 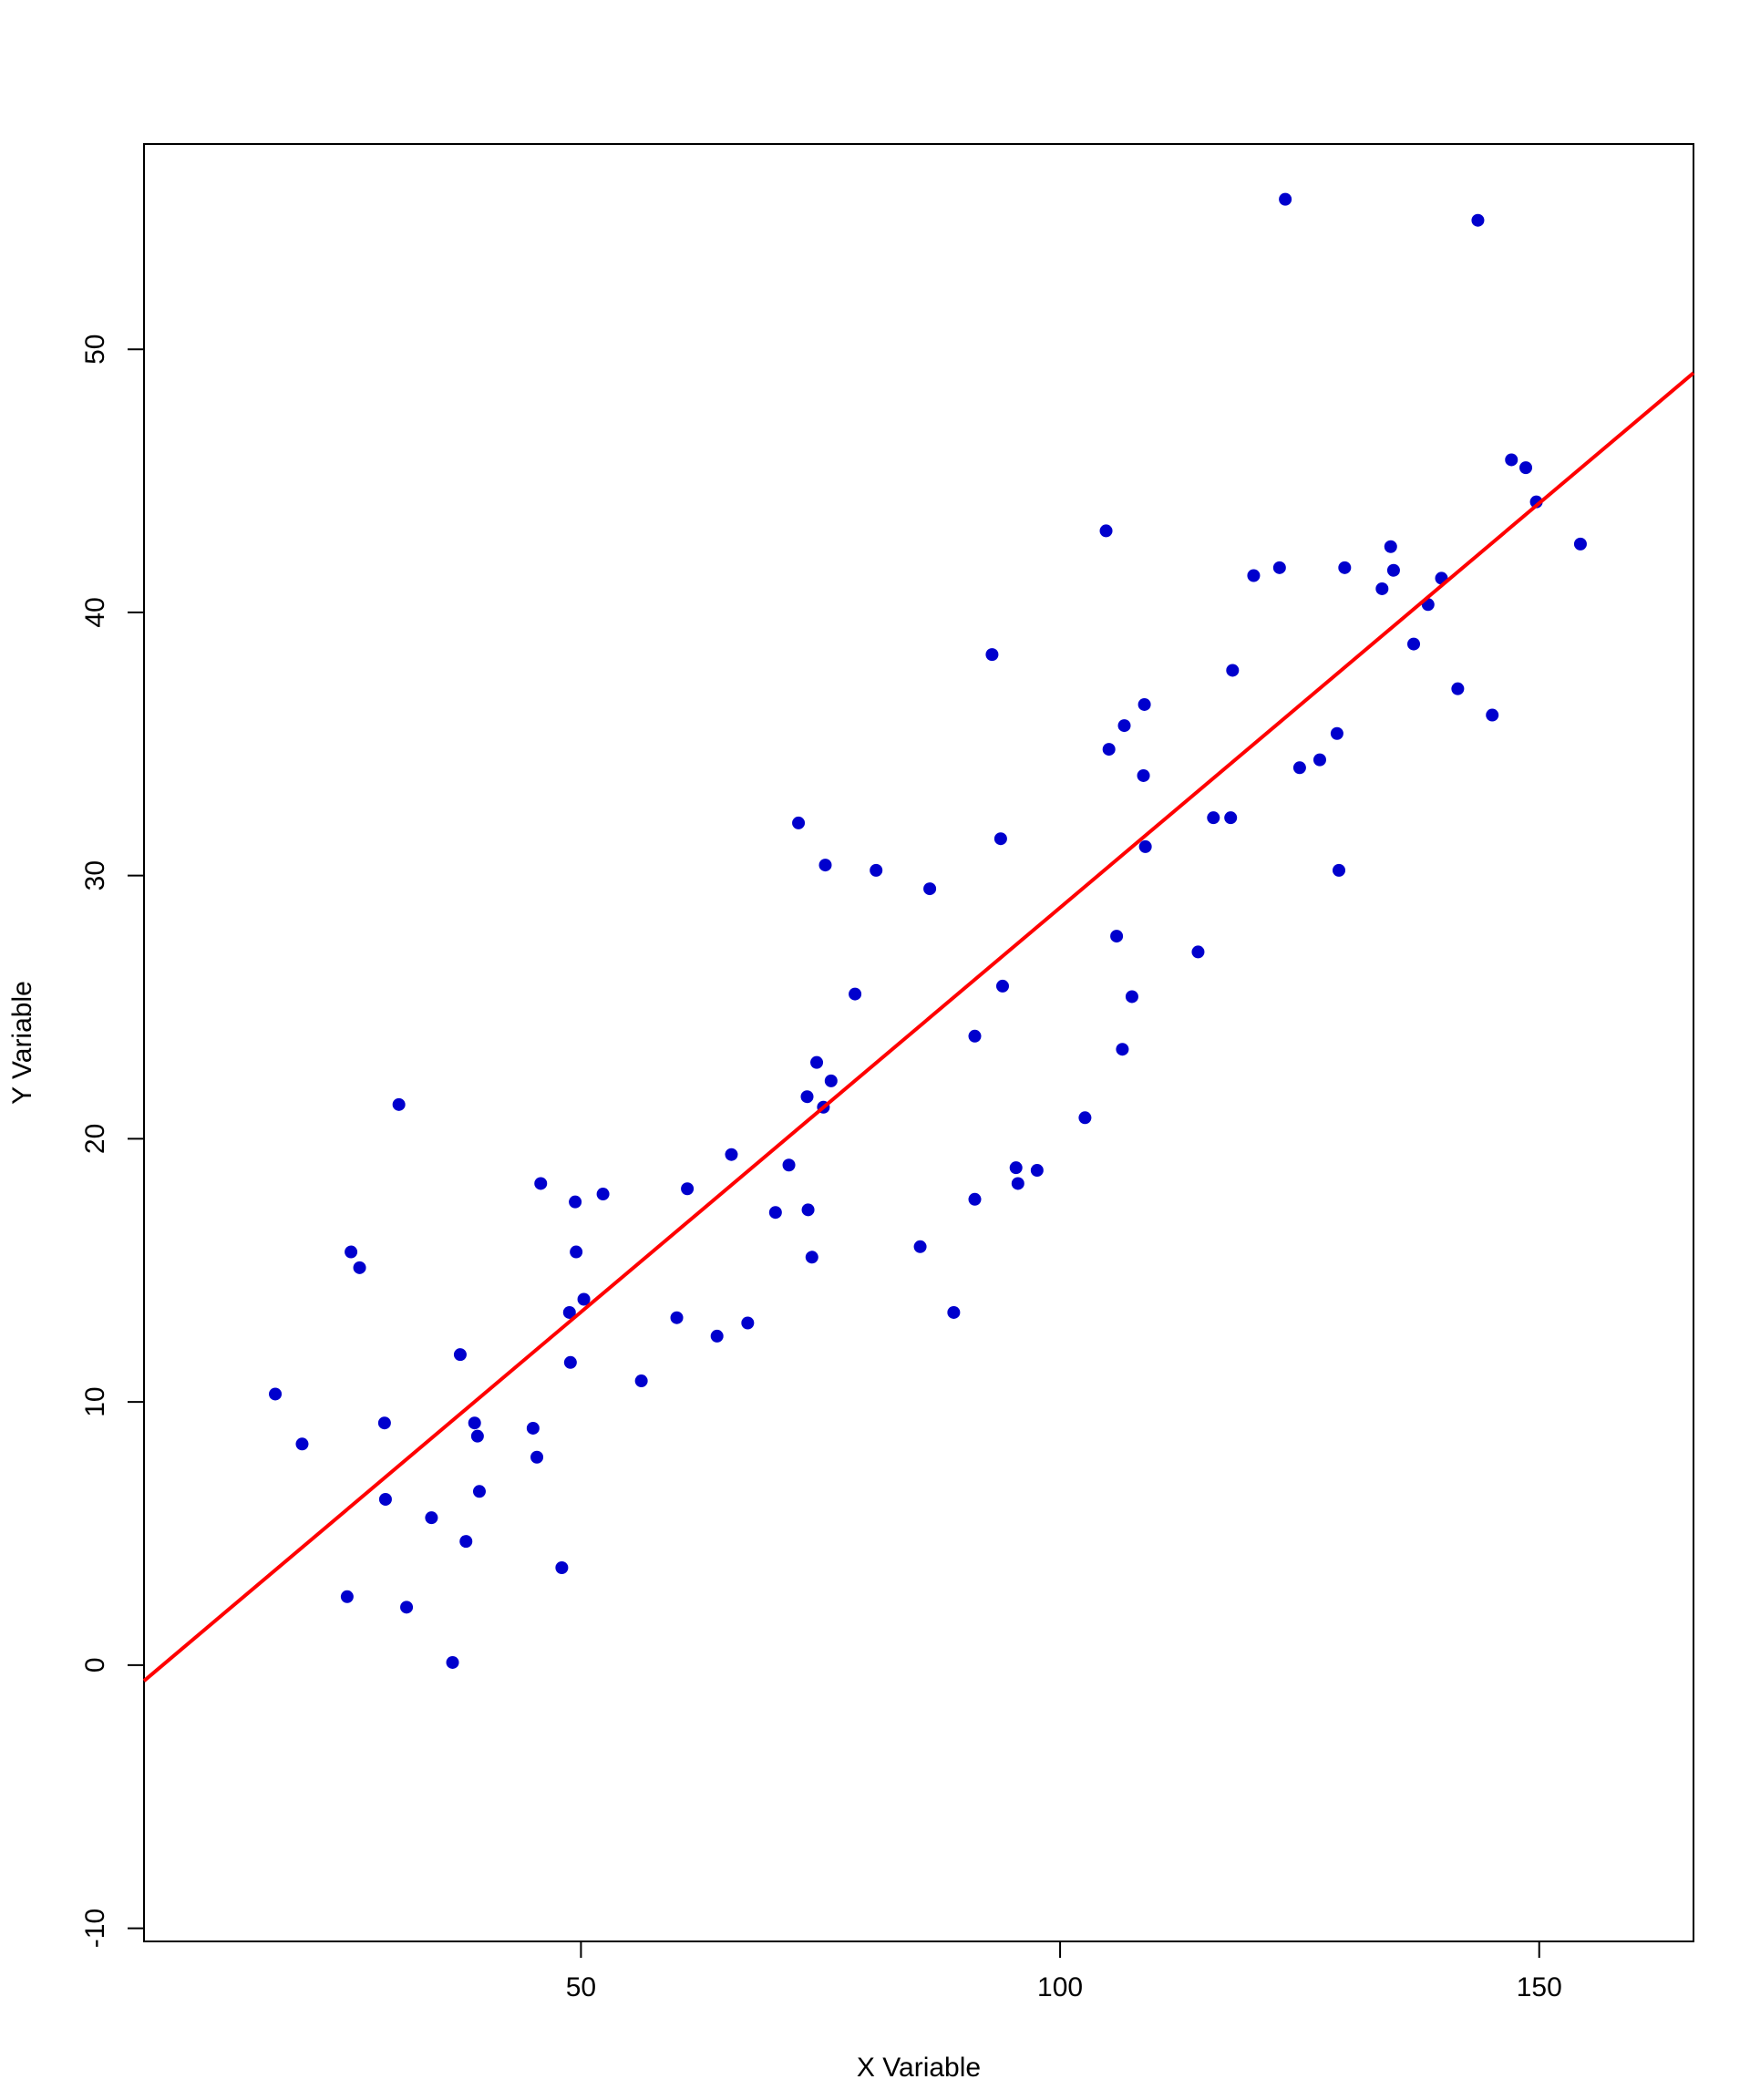 What do you see at coordinates (95, 612) in the screenshot?
I see `y-tick-label: 40` at bounding box center [95, 612].